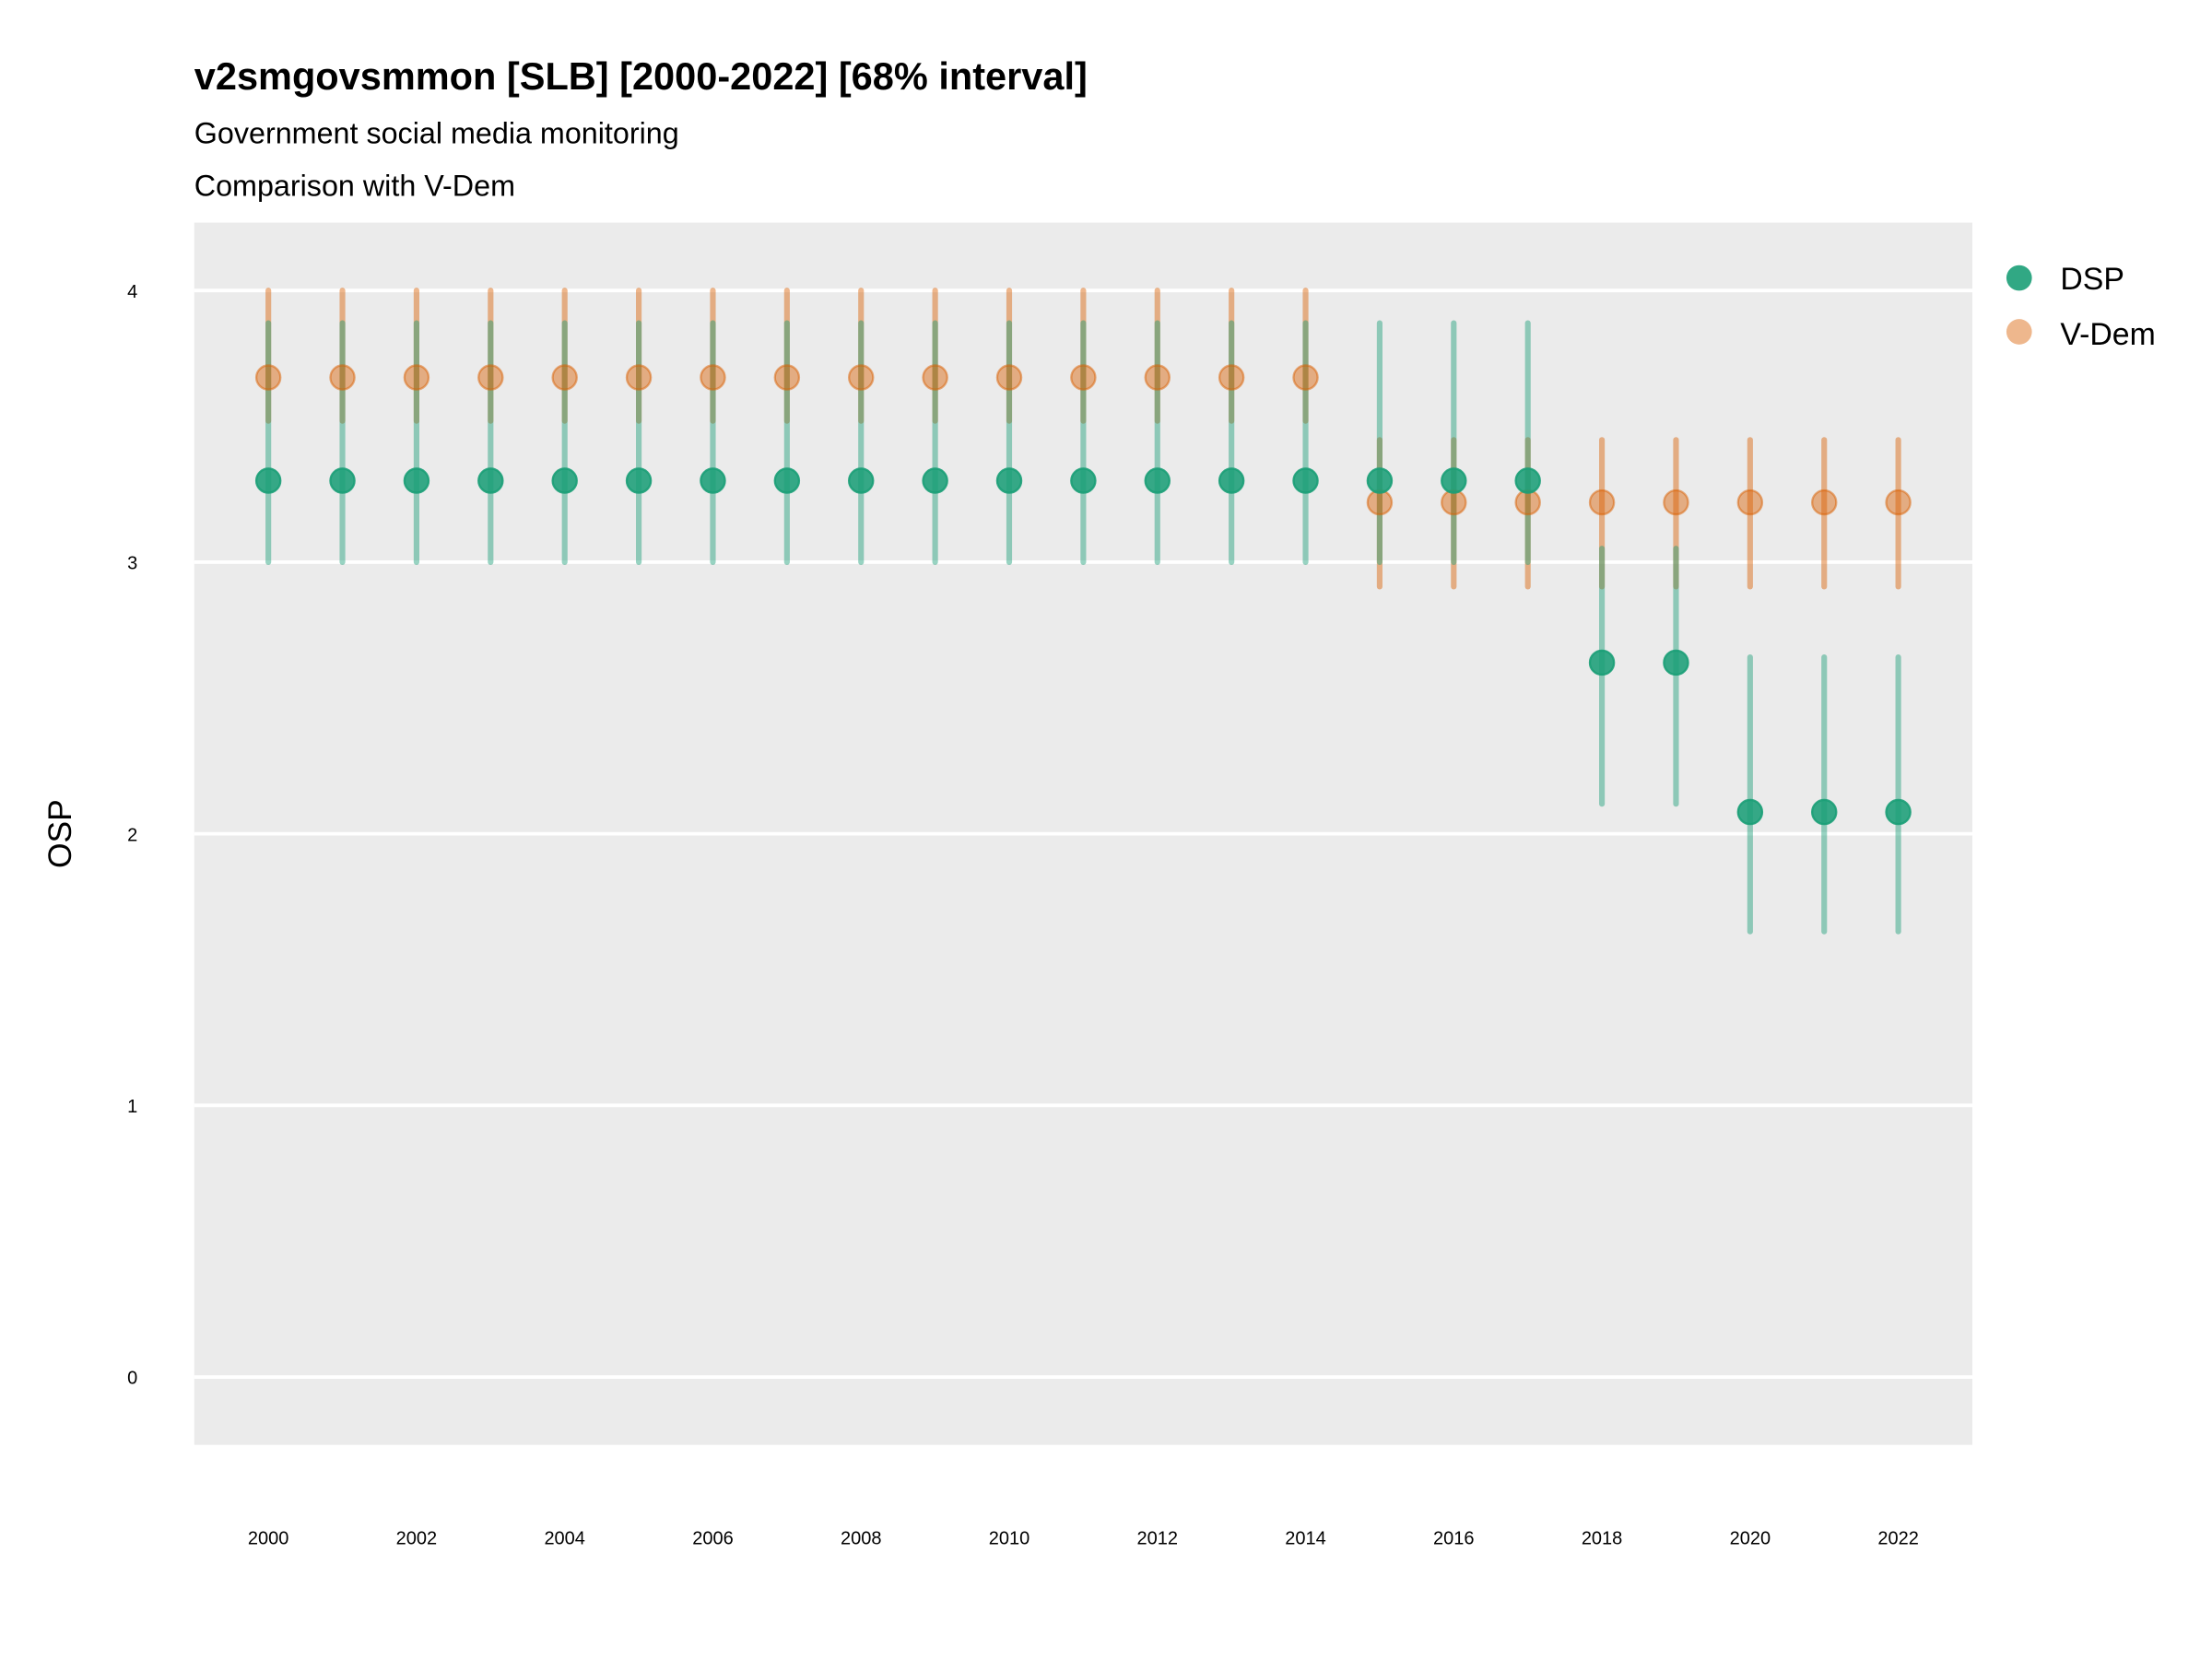 Image resolution: width=2212 pixels, height=1659 pixels. What do you see at coordinates (416, 1538) in the screenshot?
I see `x-tick-label: 2002` at bounding box center [416, 1538].